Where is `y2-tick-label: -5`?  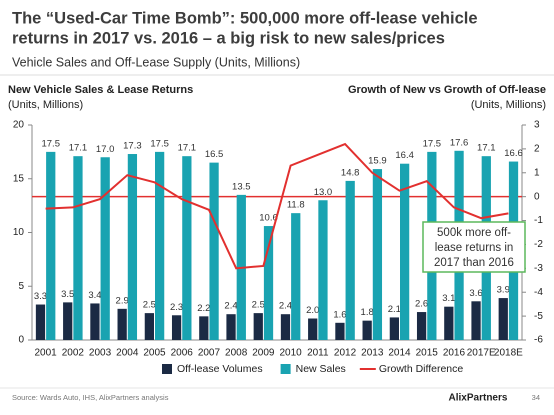 y2-tick-label: -5 is located at coordinates (538, 316).